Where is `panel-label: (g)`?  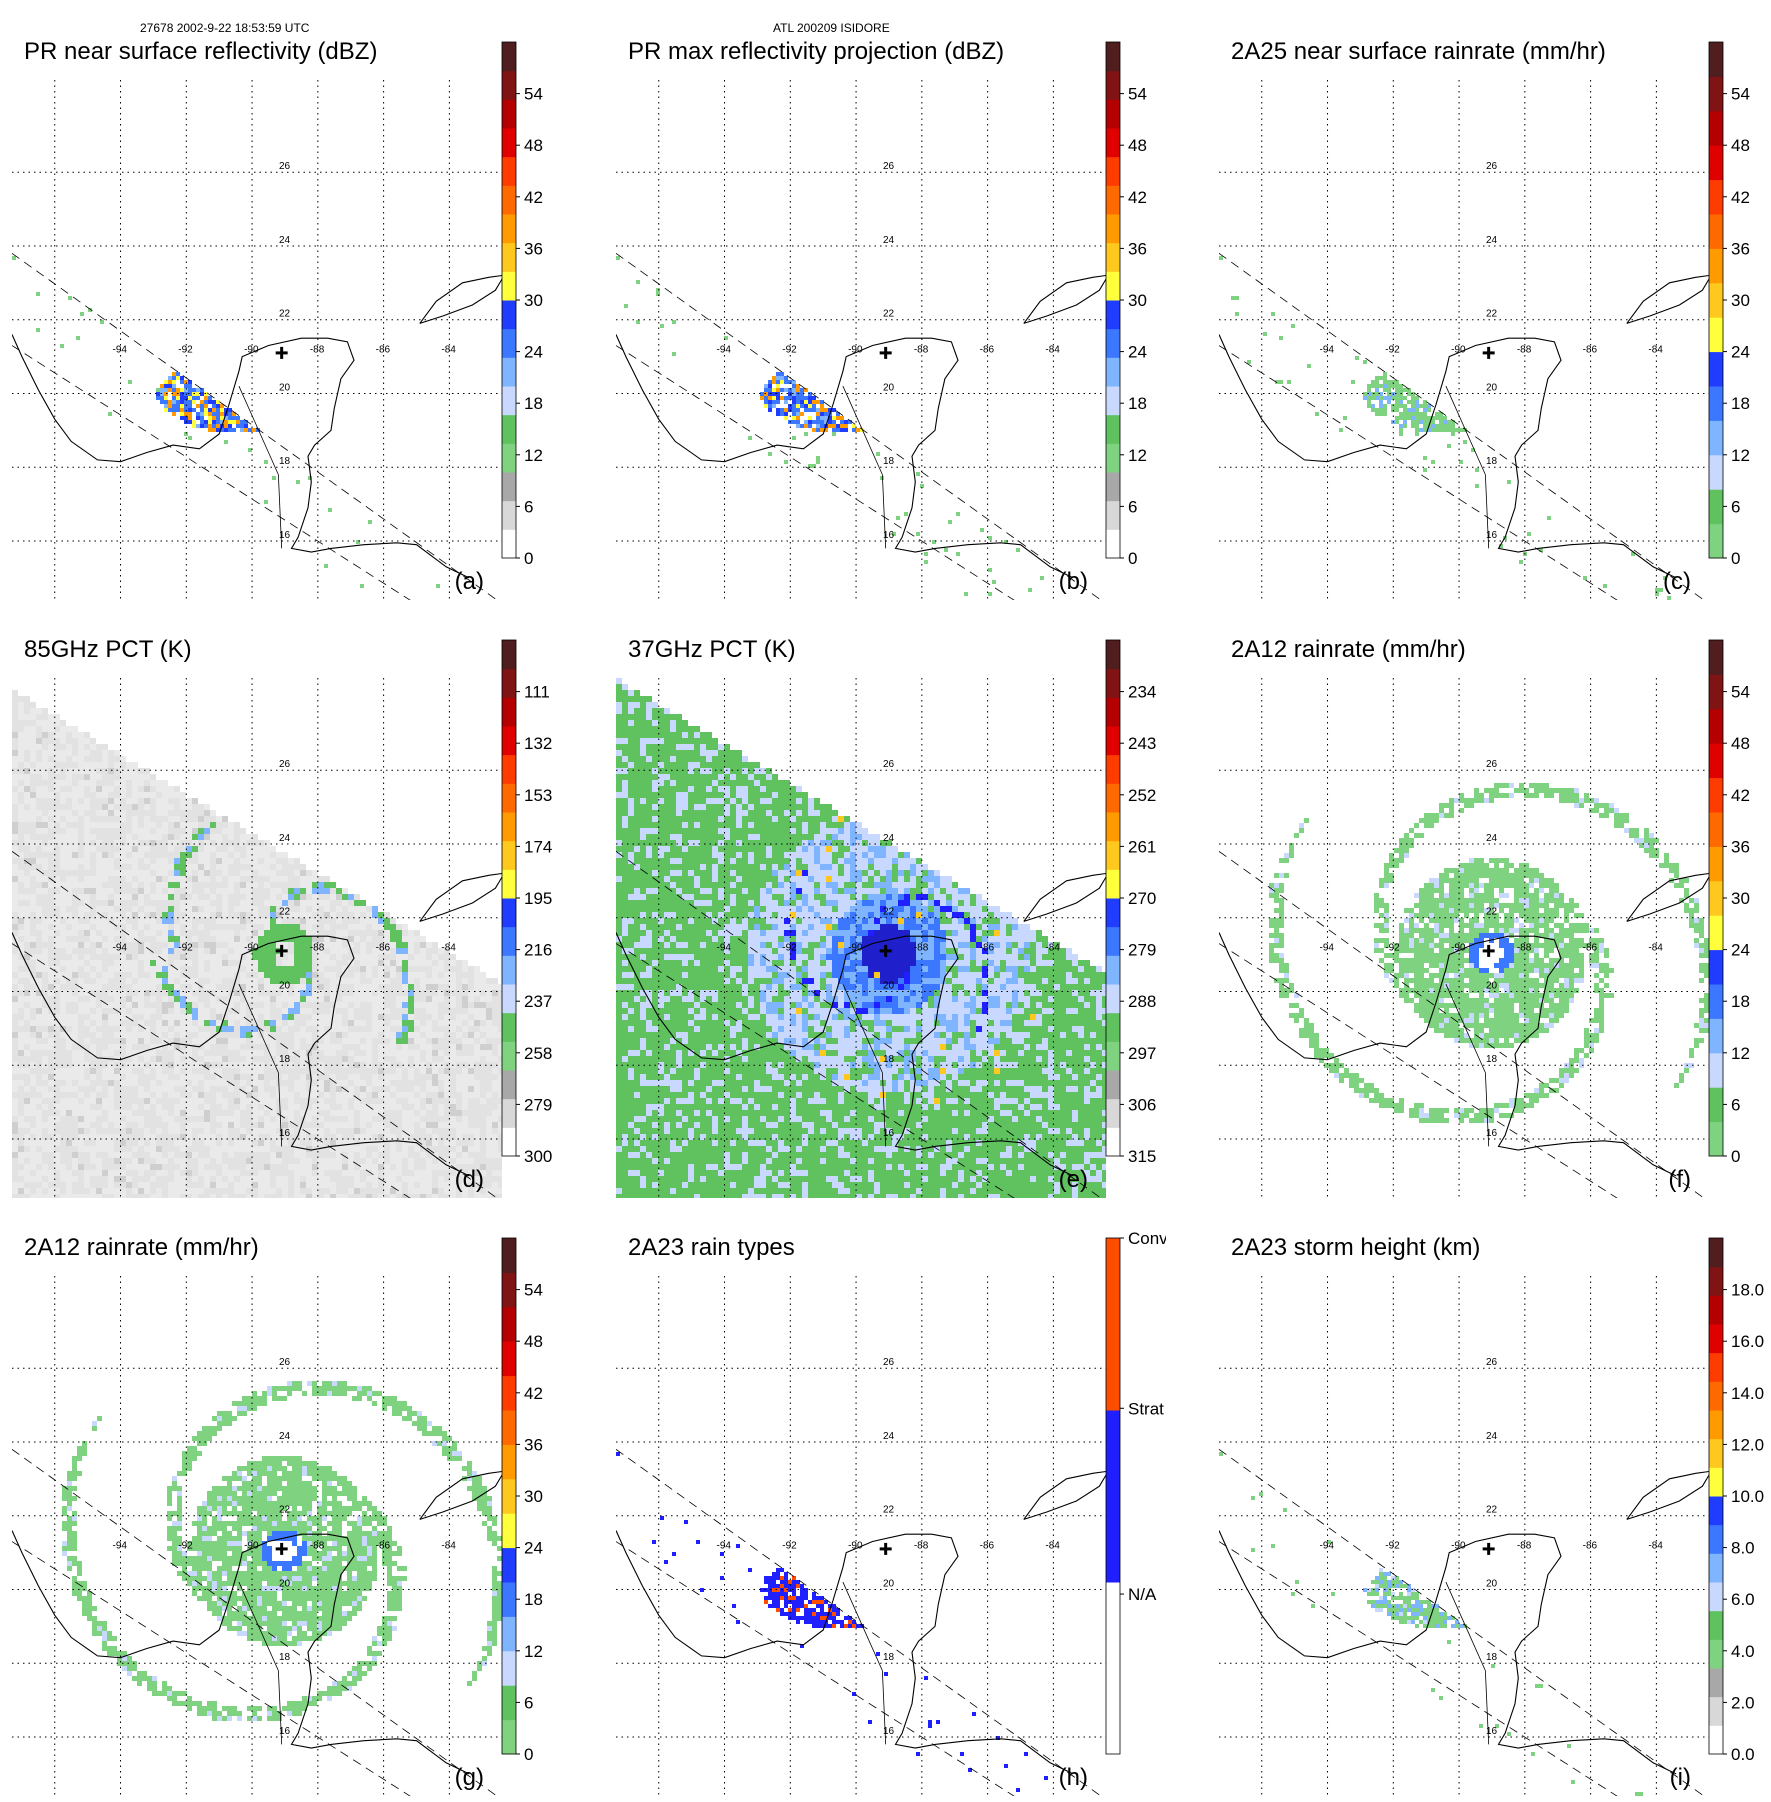 panel-label: (g) is located at coordinates (469, 1778).